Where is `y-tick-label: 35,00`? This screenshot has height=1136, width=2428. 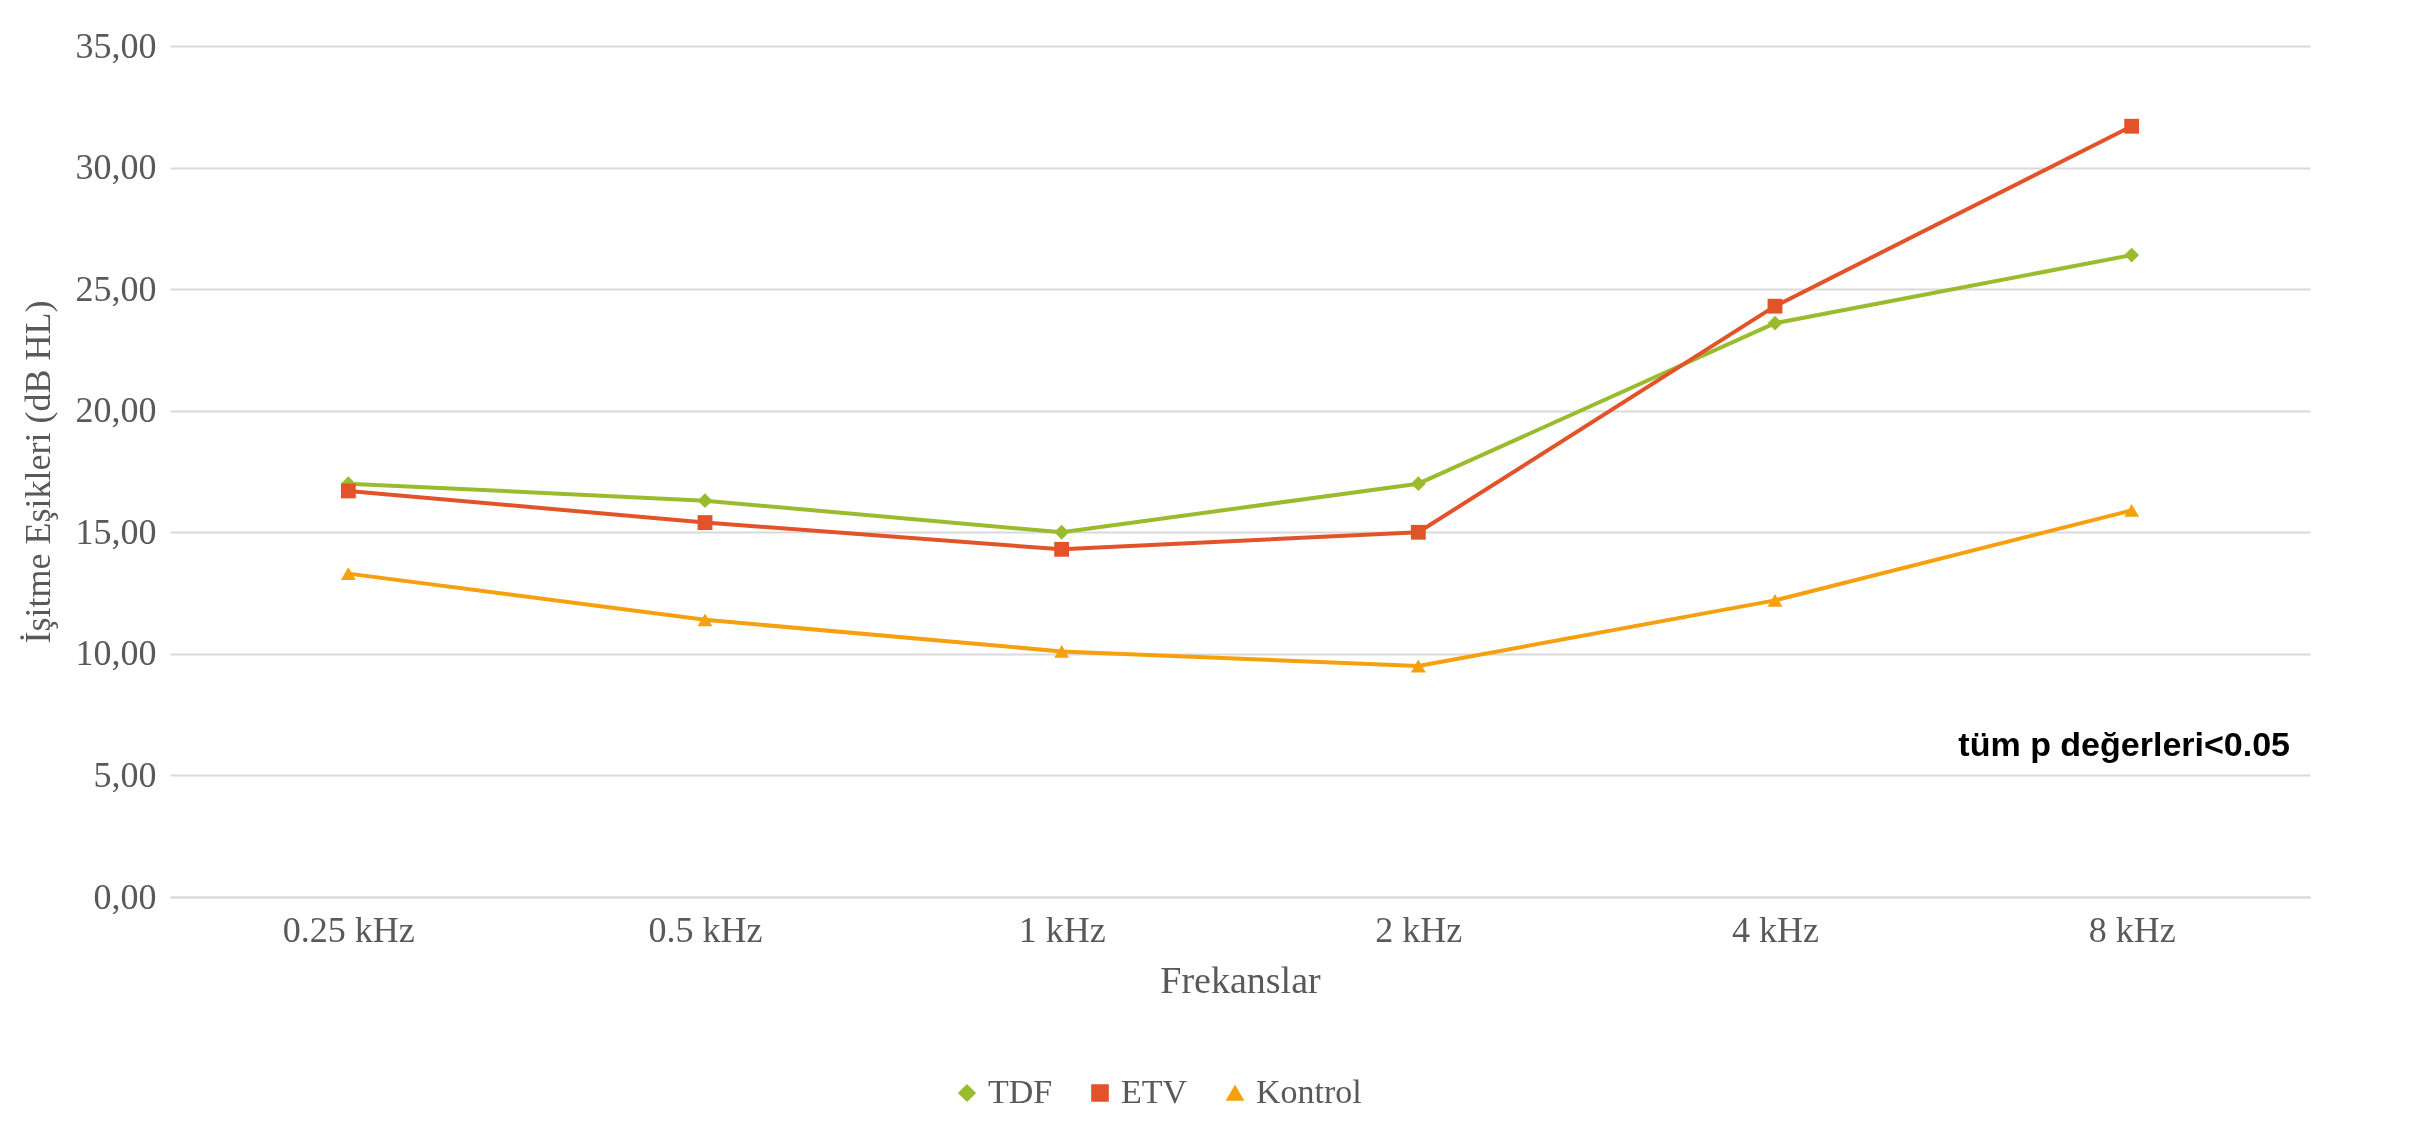
y-tick-label: 35,00 is located at coordinates (116, 45).